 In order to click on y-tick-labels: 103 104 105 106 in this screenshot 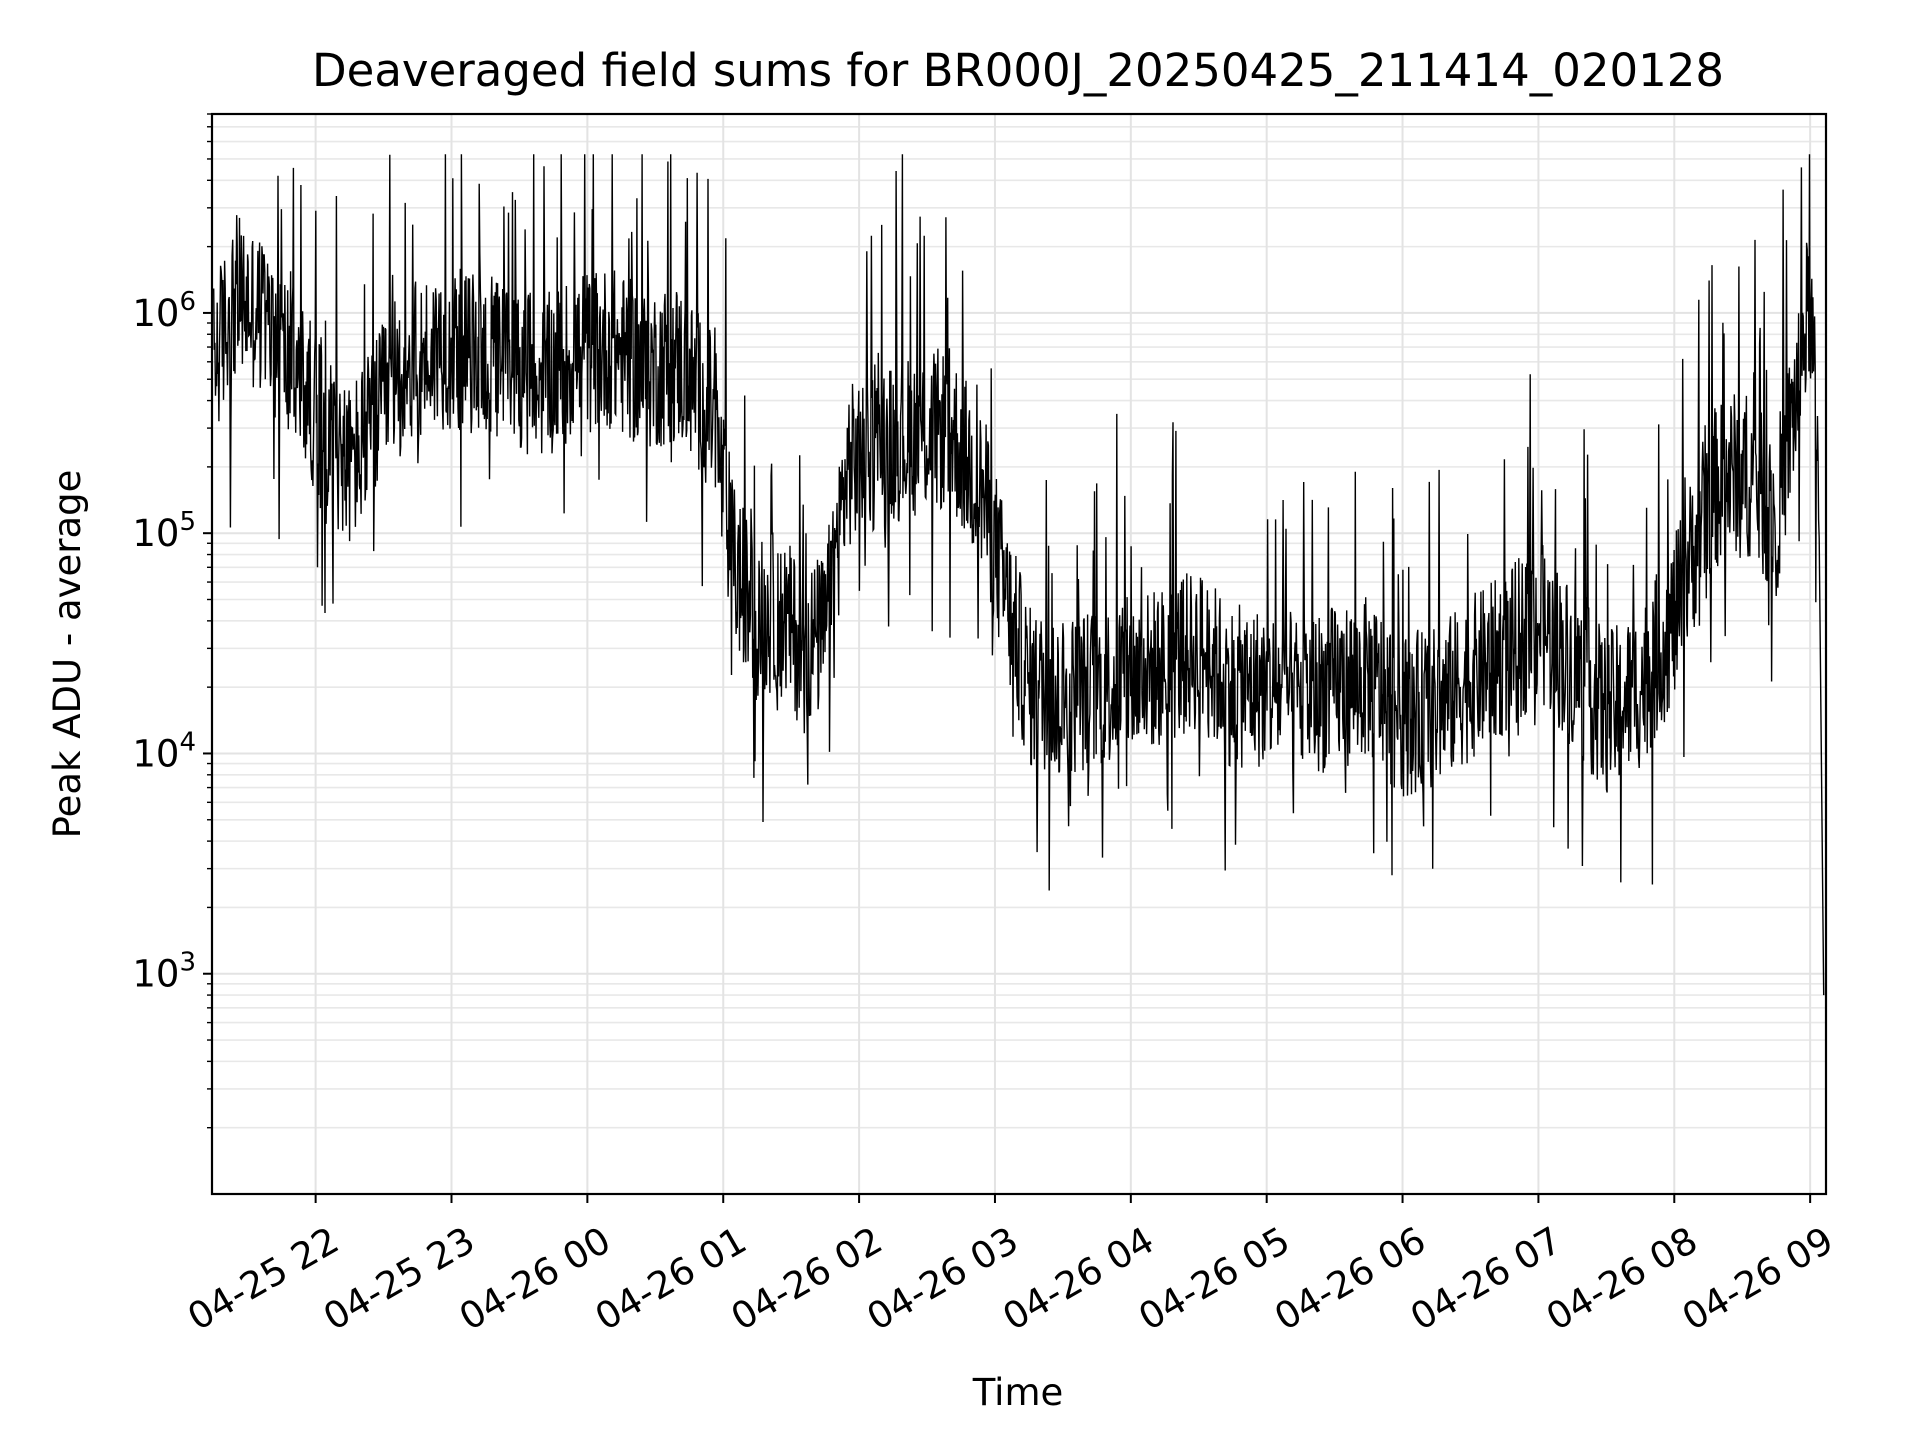, I will do `click(164, 641)`.